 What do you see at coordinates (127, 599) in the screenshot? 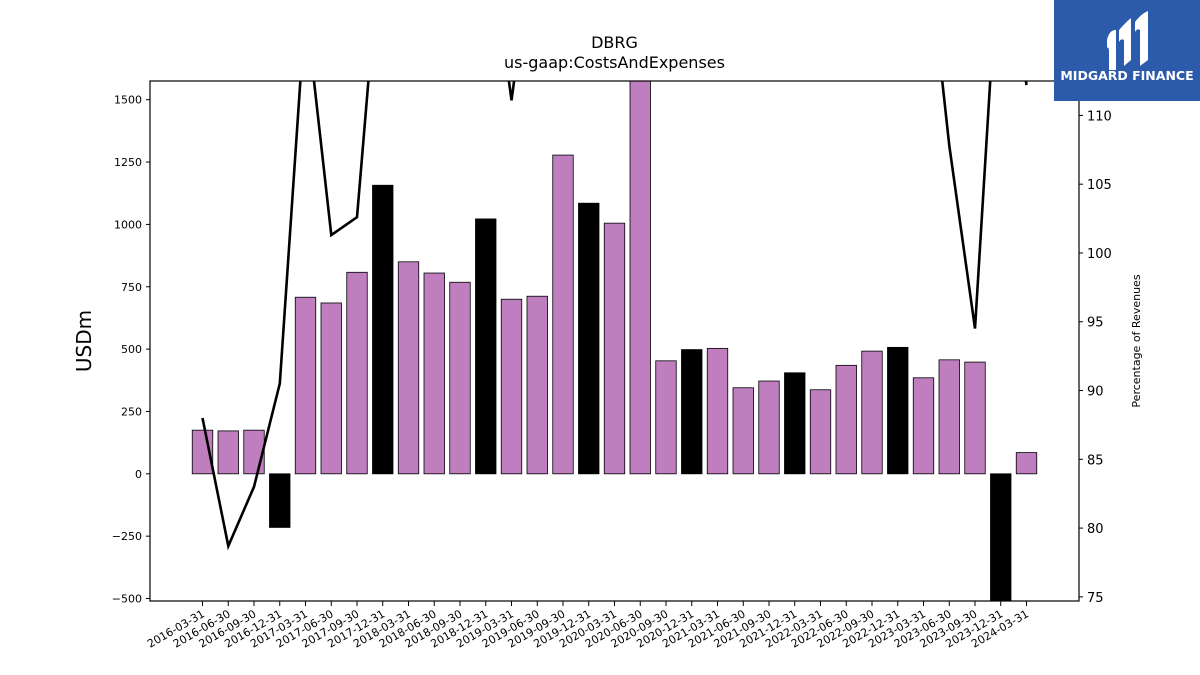
I see `y-tick-label: −500` at bounding box center [127, 599].